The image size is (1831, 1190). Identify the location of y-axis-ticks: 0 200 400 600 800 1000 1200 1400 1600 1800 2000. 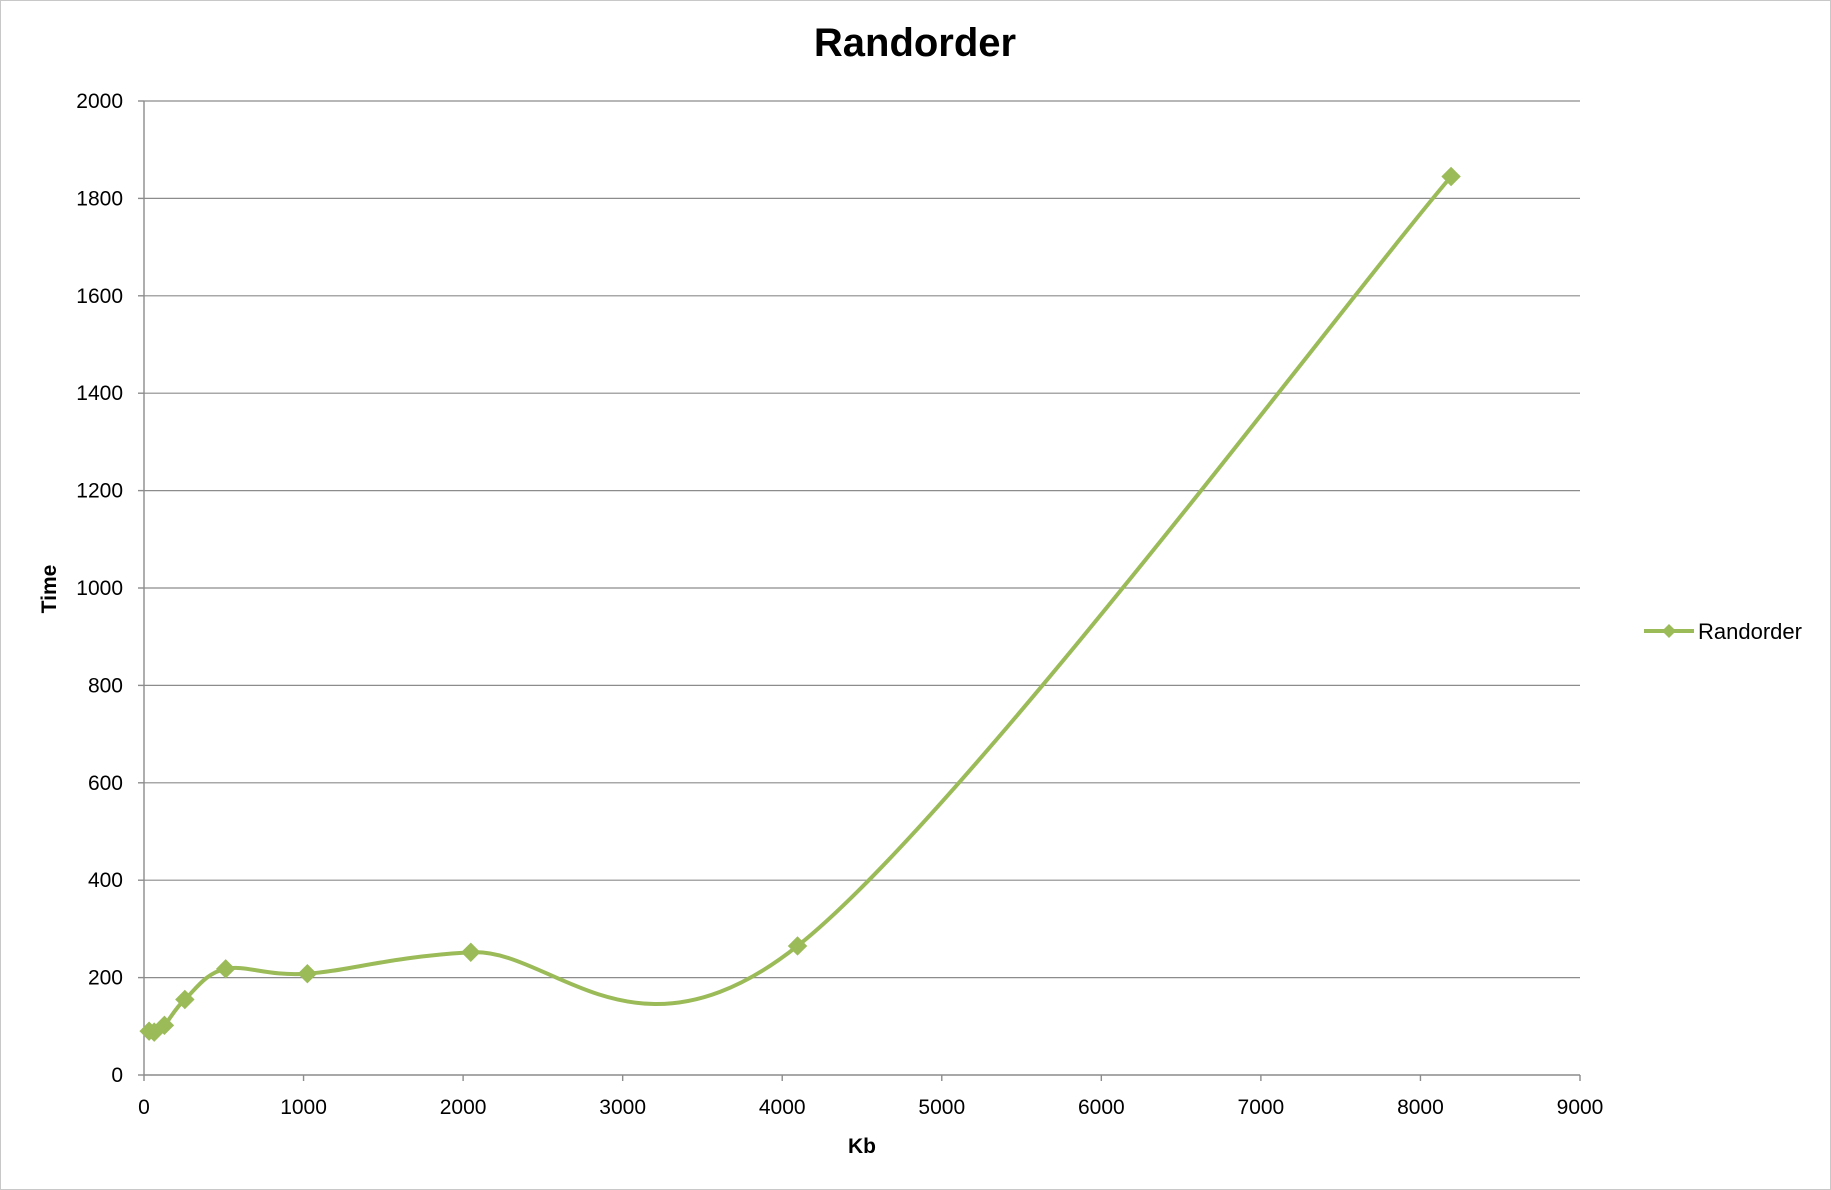
(99, 588).